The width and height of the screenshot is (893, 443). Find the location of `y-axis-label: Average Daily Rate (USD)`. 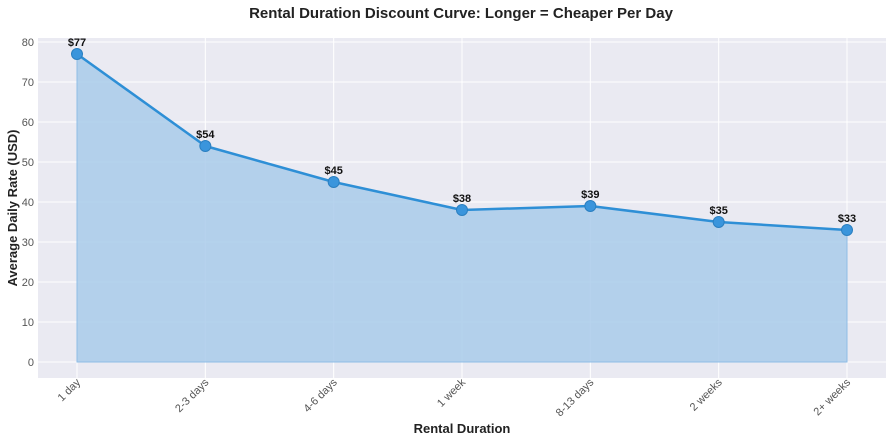

y-axis-label: Average Daily Rate (USD) is located at coordinates (12, 207).